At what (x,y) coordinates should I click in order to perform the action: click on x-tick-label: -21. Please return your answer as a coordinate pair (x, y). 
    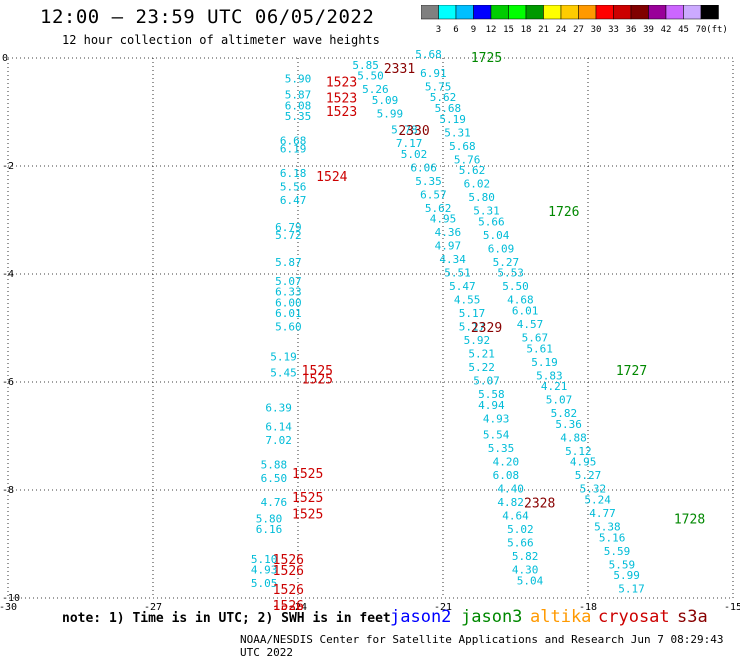
    Looking at the image, I should click on (443, 606).